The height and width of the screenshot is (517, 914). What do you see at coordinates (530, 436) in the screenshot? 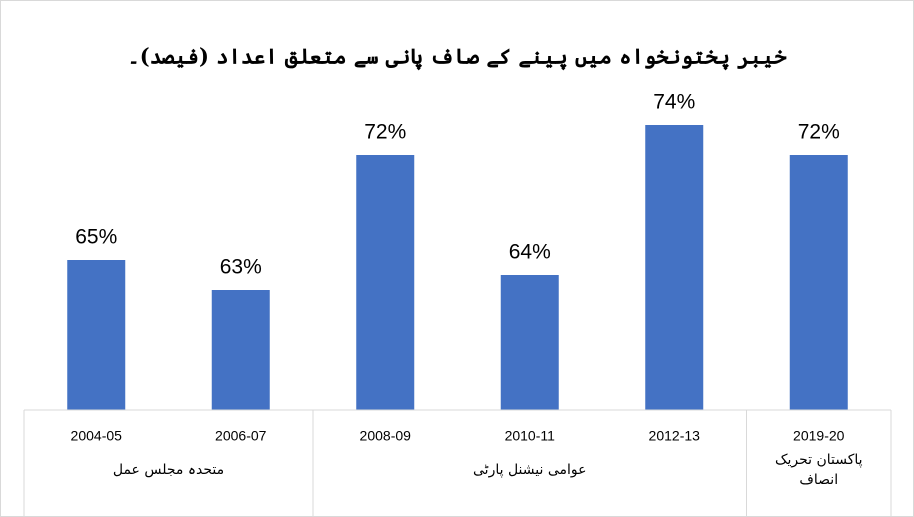
I see `x-tick-label: 2010-11` at bounding box center [530, 436].